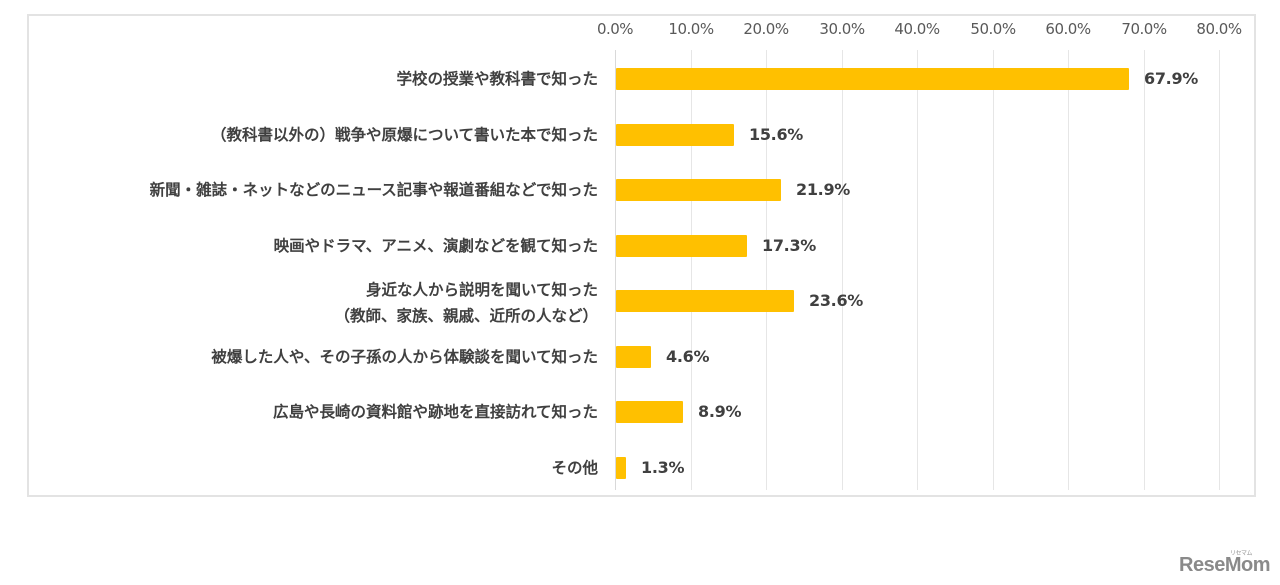 The image size is (1280, 585). What do you see at coordinates (1068, 29) in the screenshot?
I see `x-tick-label: 60.0%` at bounding box center [1068, 29].